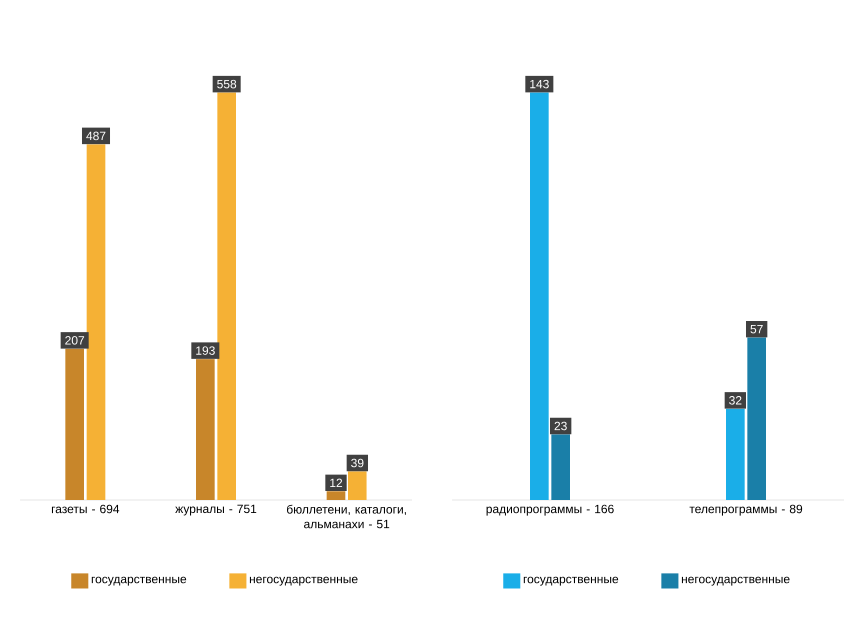 Image resolution: width=864 pixels, height=640 pixels. I want to click on data-label: 57, so click(756, 329).